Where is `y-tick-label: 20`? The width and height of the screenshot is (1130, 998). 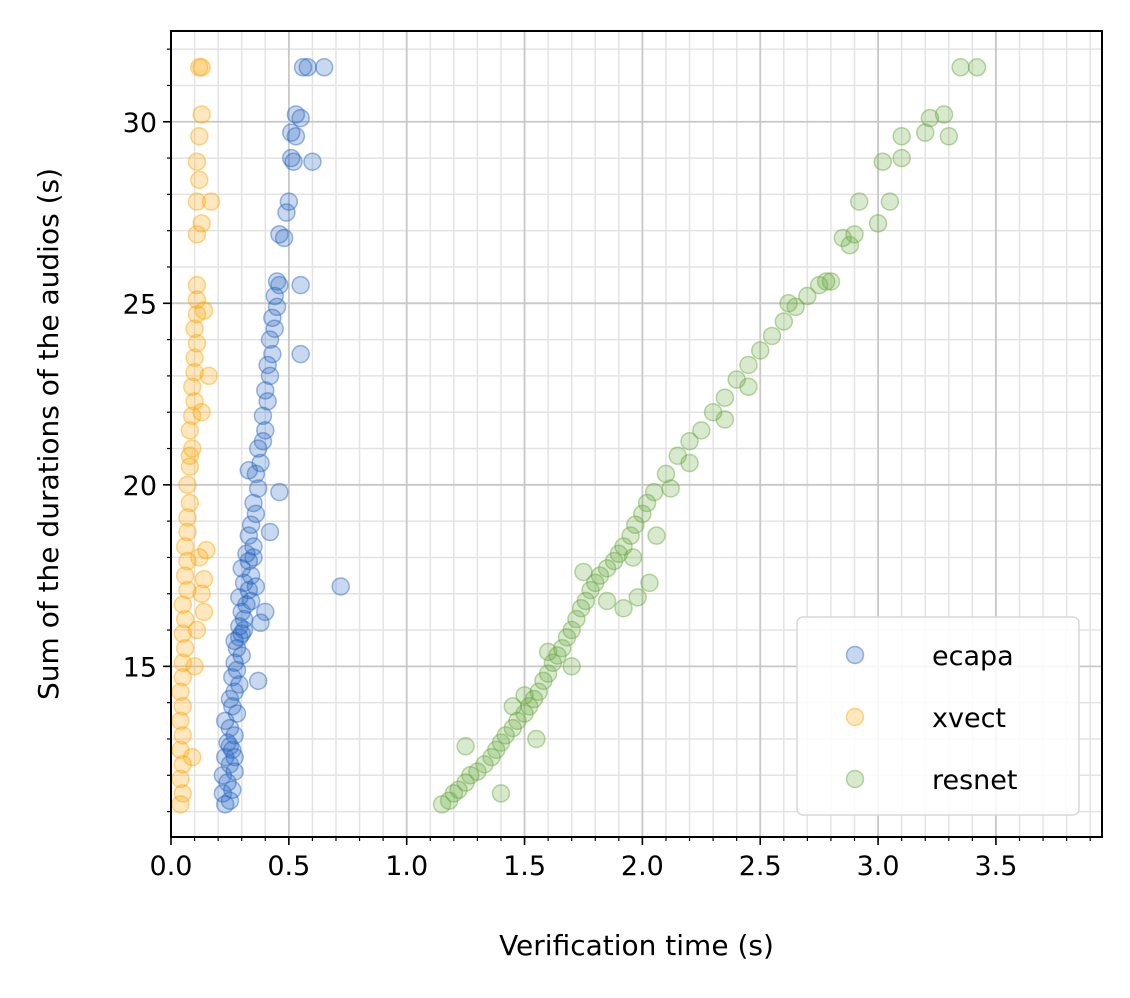
y-tick-label: 20 is located at coordinates (140, 486).